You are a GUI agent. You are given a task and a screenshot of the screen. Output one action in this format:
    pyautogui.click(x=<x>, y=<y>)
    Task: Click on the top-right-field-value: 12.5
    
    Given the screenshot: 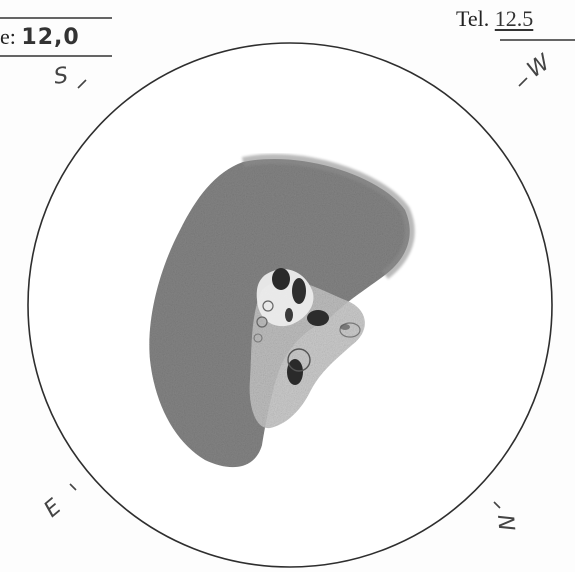 What is the action you would take?
    pyautogui.click(x=514, y=18)
    